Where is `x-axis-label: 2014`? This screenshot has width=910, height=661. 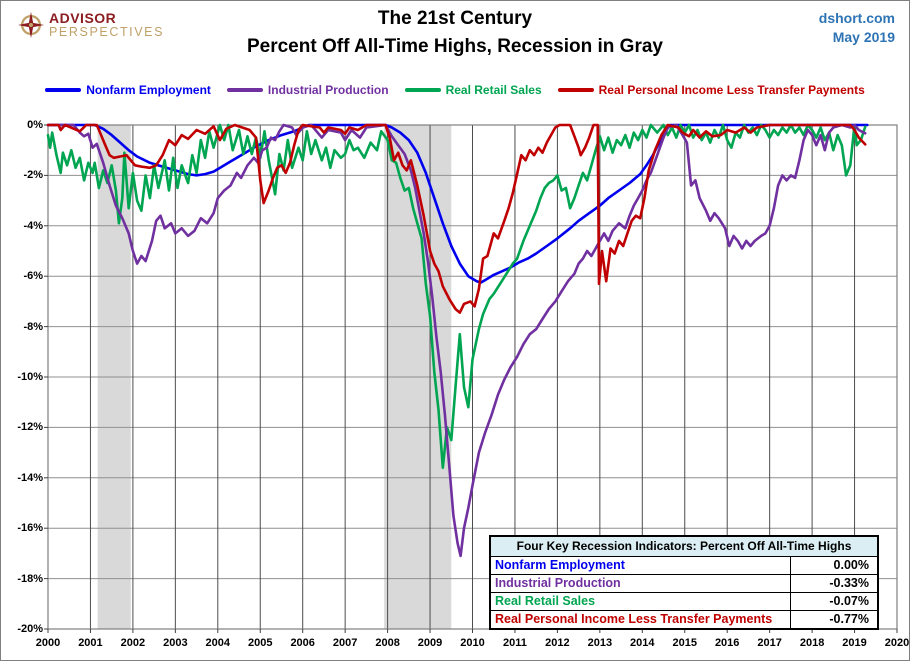
x-axis-label: 2014 is located at coordinates (642, 643).